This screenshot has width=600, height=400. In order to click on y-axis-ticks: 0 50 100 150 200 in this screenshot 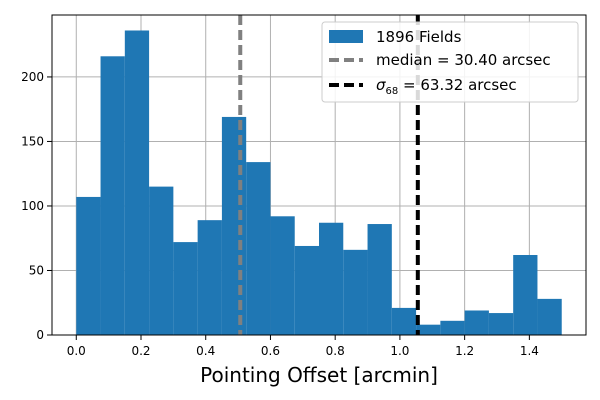, I will do `click(36, 206)`.